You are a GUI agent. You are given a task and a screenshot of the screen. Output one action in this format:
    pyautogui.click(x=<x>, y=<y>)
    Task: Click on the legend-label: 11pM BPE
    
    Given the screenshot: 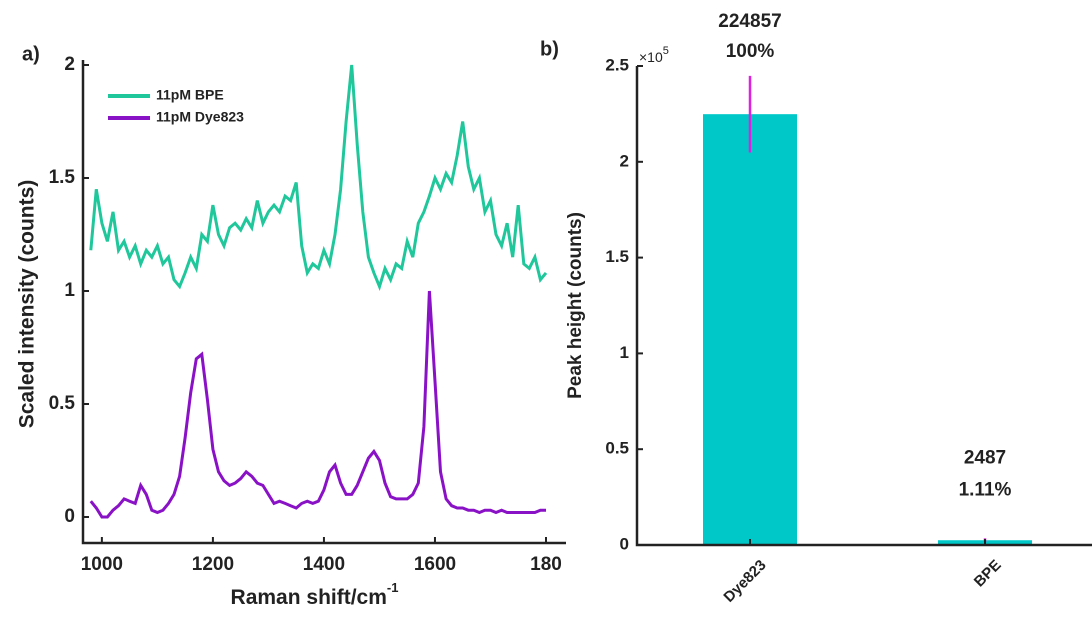 What is the action you would take?
    pyautogui.click(x=190, y=95)
    